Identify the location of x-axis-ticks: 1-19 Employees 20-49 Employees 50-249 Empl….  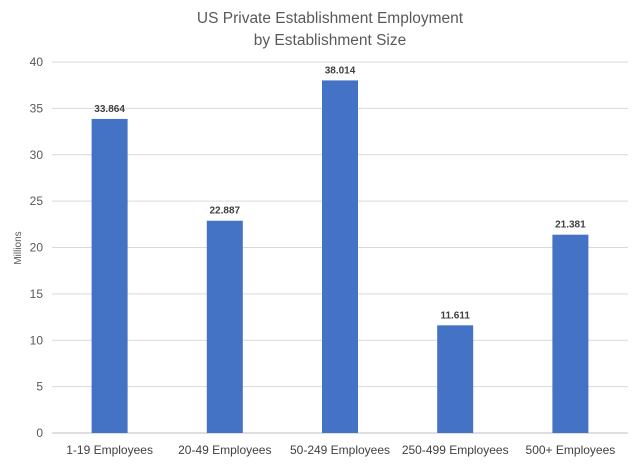
(340, 450).